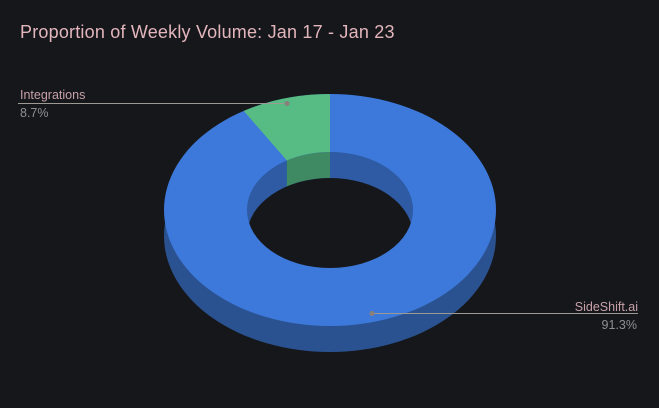  I want to click on callout-dot-sideshift, so click(372, 313).